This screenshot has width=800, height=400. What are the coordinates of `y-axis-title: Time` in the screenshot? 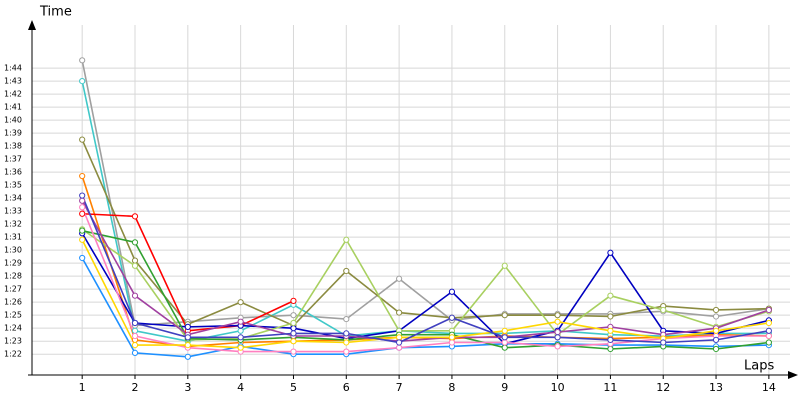 It's located at (55, 12).